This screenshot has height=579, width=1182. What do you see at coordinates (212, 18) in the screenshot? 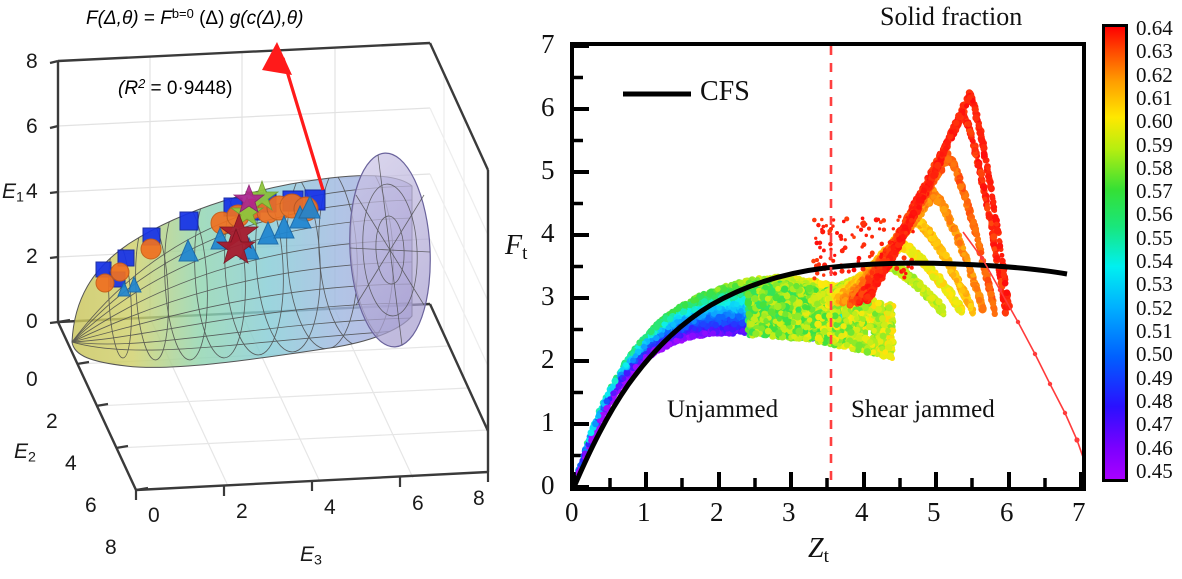
I see `equation-delta: (Δ)` at bounding box center [212, 18].